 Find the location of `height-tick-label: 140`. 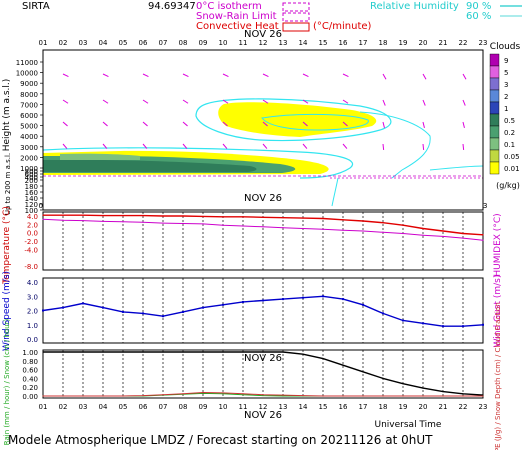

height-tick-label: 140 is located at coordinates (31, 199).